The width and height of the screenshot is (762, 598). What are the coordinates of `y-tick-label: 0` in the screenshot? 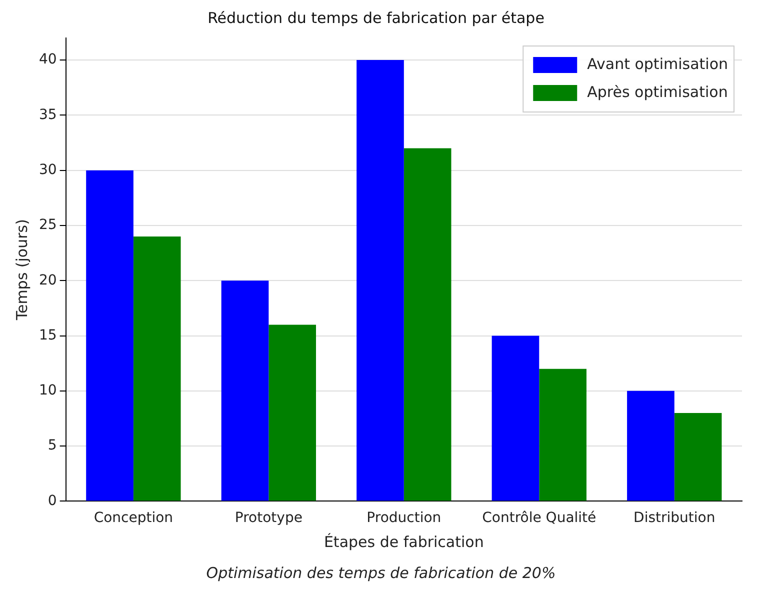 It's located at (52, 500).